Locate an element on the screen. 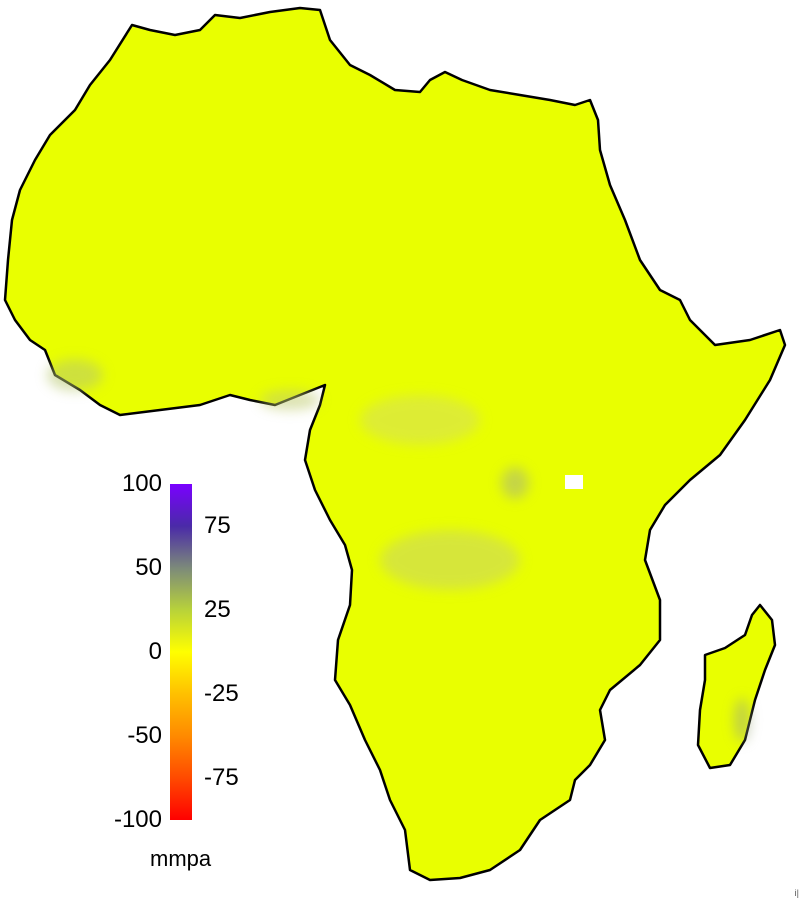 This screenshot has width=801, height=900. colorbar-tick-label: -75 is located at coordinates (221, 777).